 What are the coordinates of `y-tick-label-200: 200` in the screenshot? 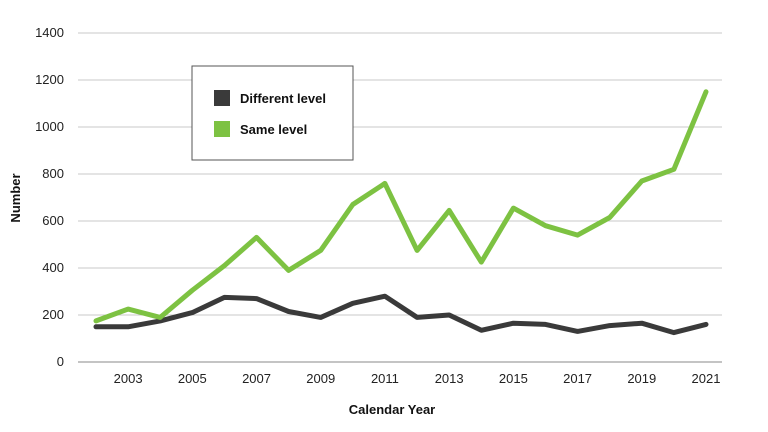 It's located at (53, 314).